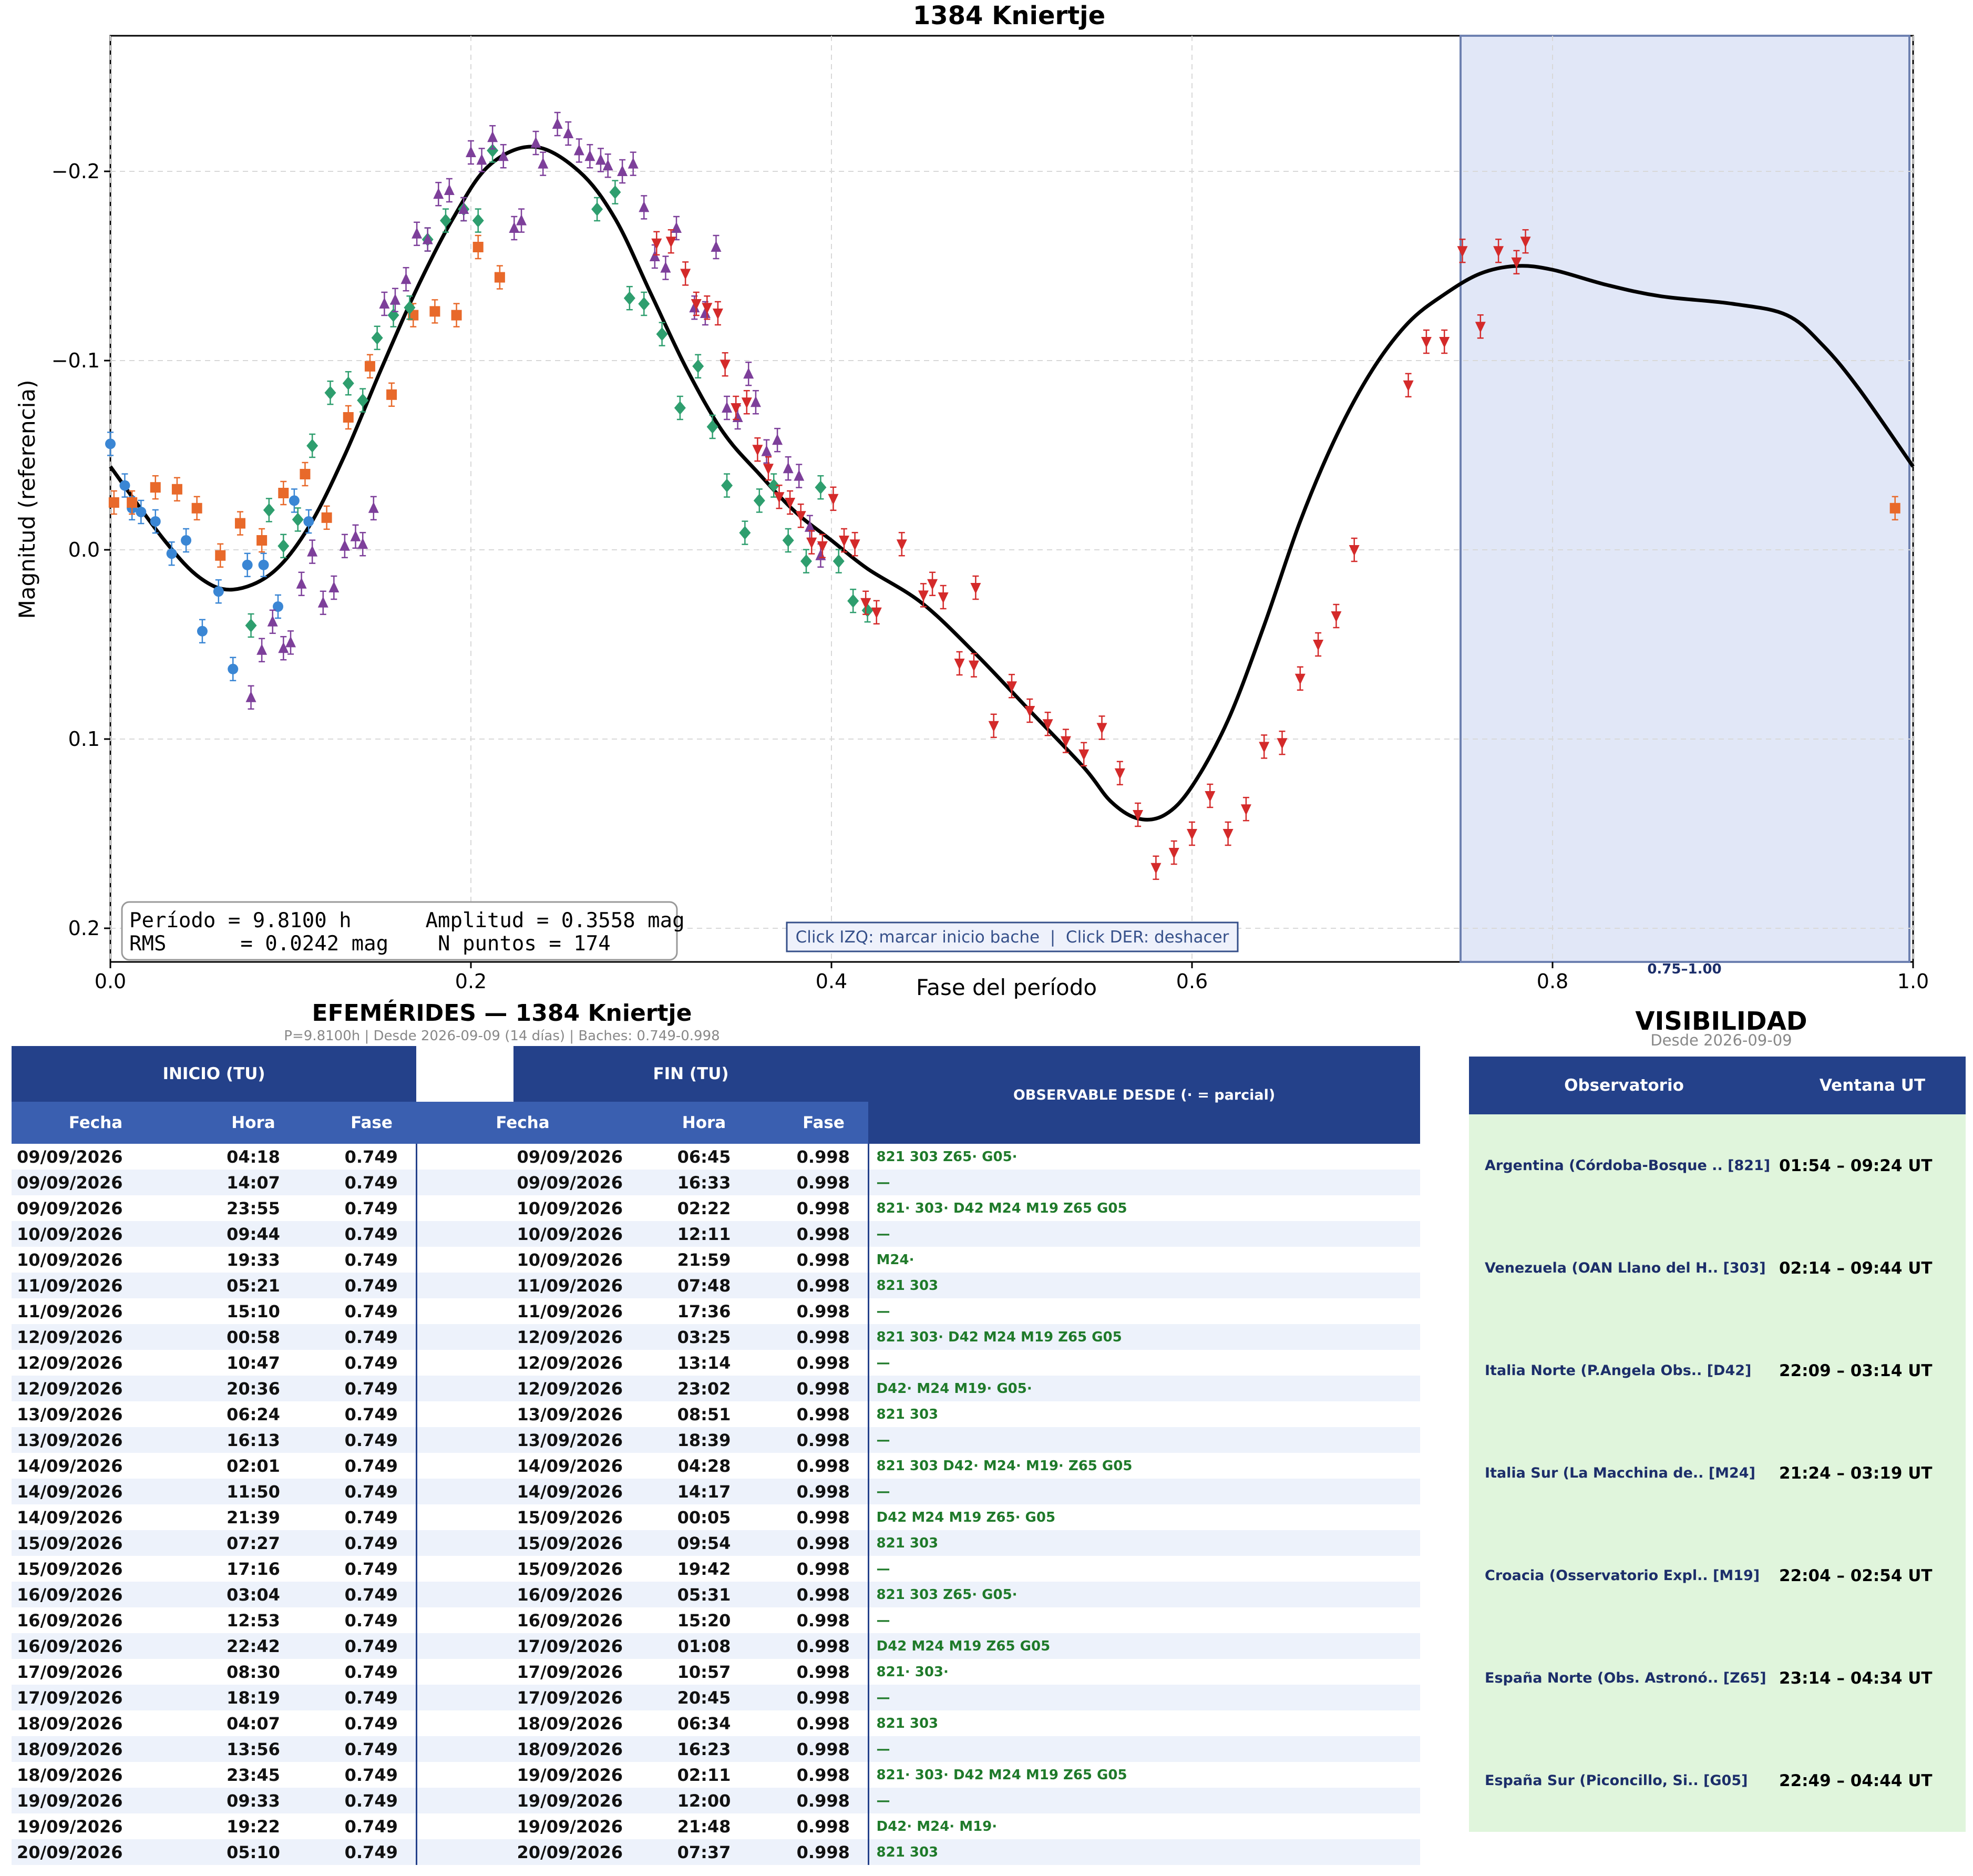 Image resolution: width=1973 pixels, height=1876 pixels. Describe the element at coordinates (96, 1466) in the screenshot. I see `start-date: 14/09/2026` at that location.